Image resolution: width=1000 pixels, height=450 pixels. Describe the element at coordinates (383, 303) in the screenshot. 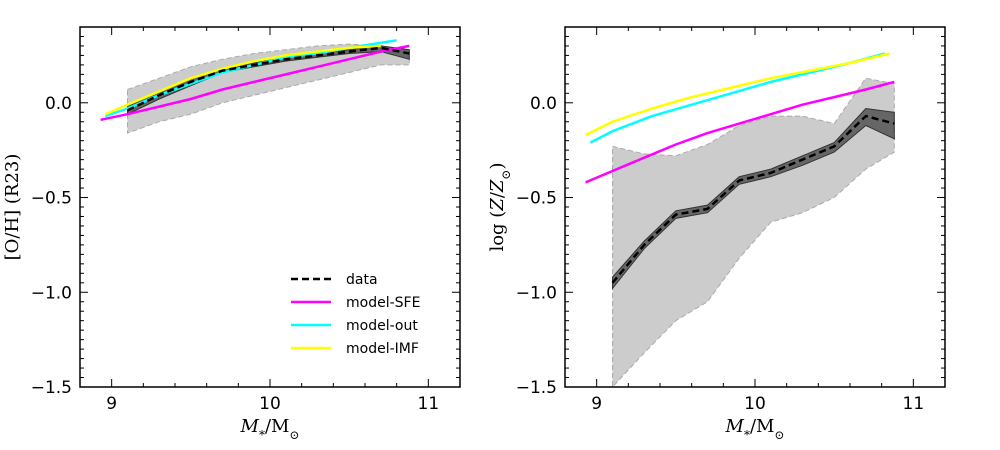

I see `legend-label-model-SFE: model-SFE` at that location.